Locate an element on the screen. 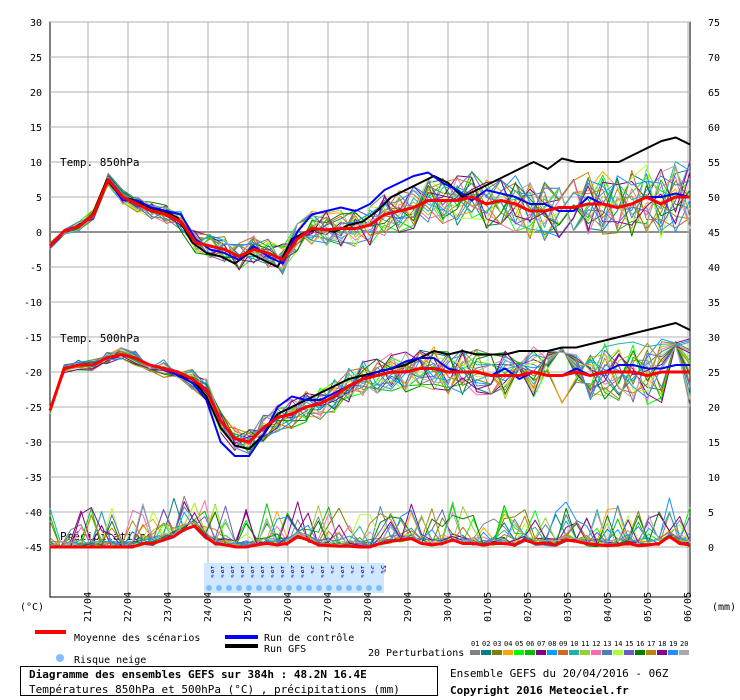  legend-perturbation-id: 08 is located at coordinates (552, 644).